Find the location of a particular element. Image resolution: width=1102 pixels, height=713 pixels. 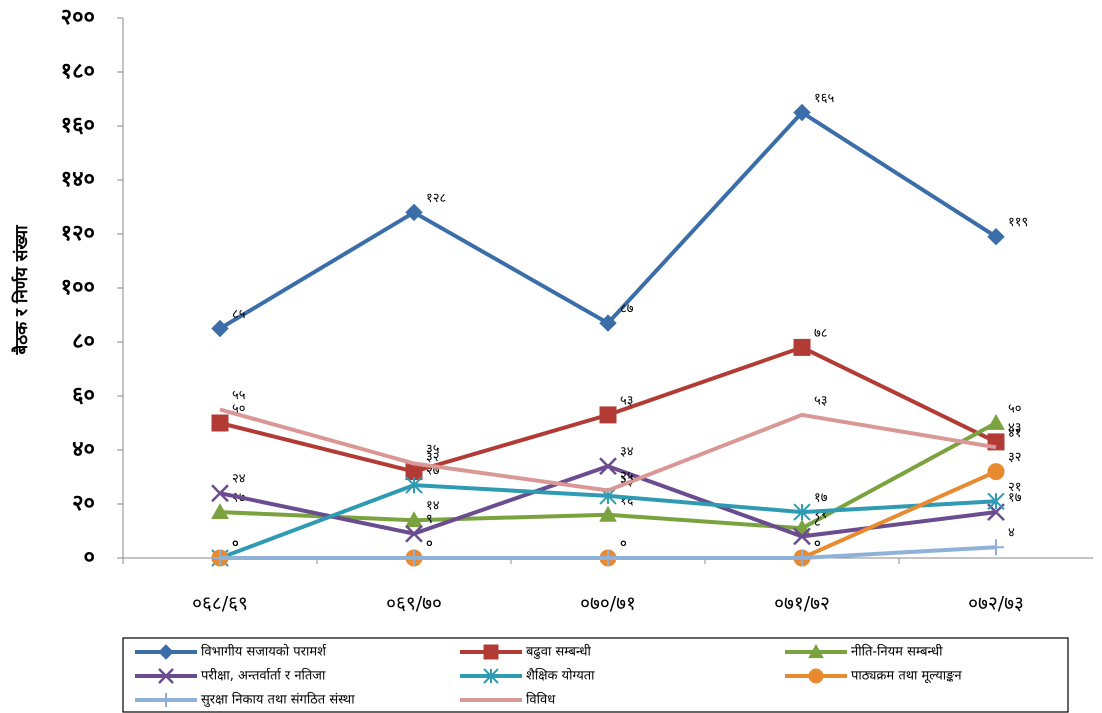

y-tick-label: २० is located at coordinates (83, 503).